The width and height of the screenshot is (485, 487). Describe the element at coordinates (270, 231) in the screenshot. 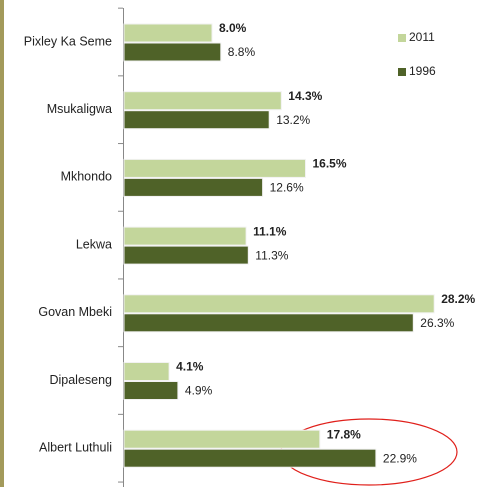

I see `value-label: 11.1%` at that location.